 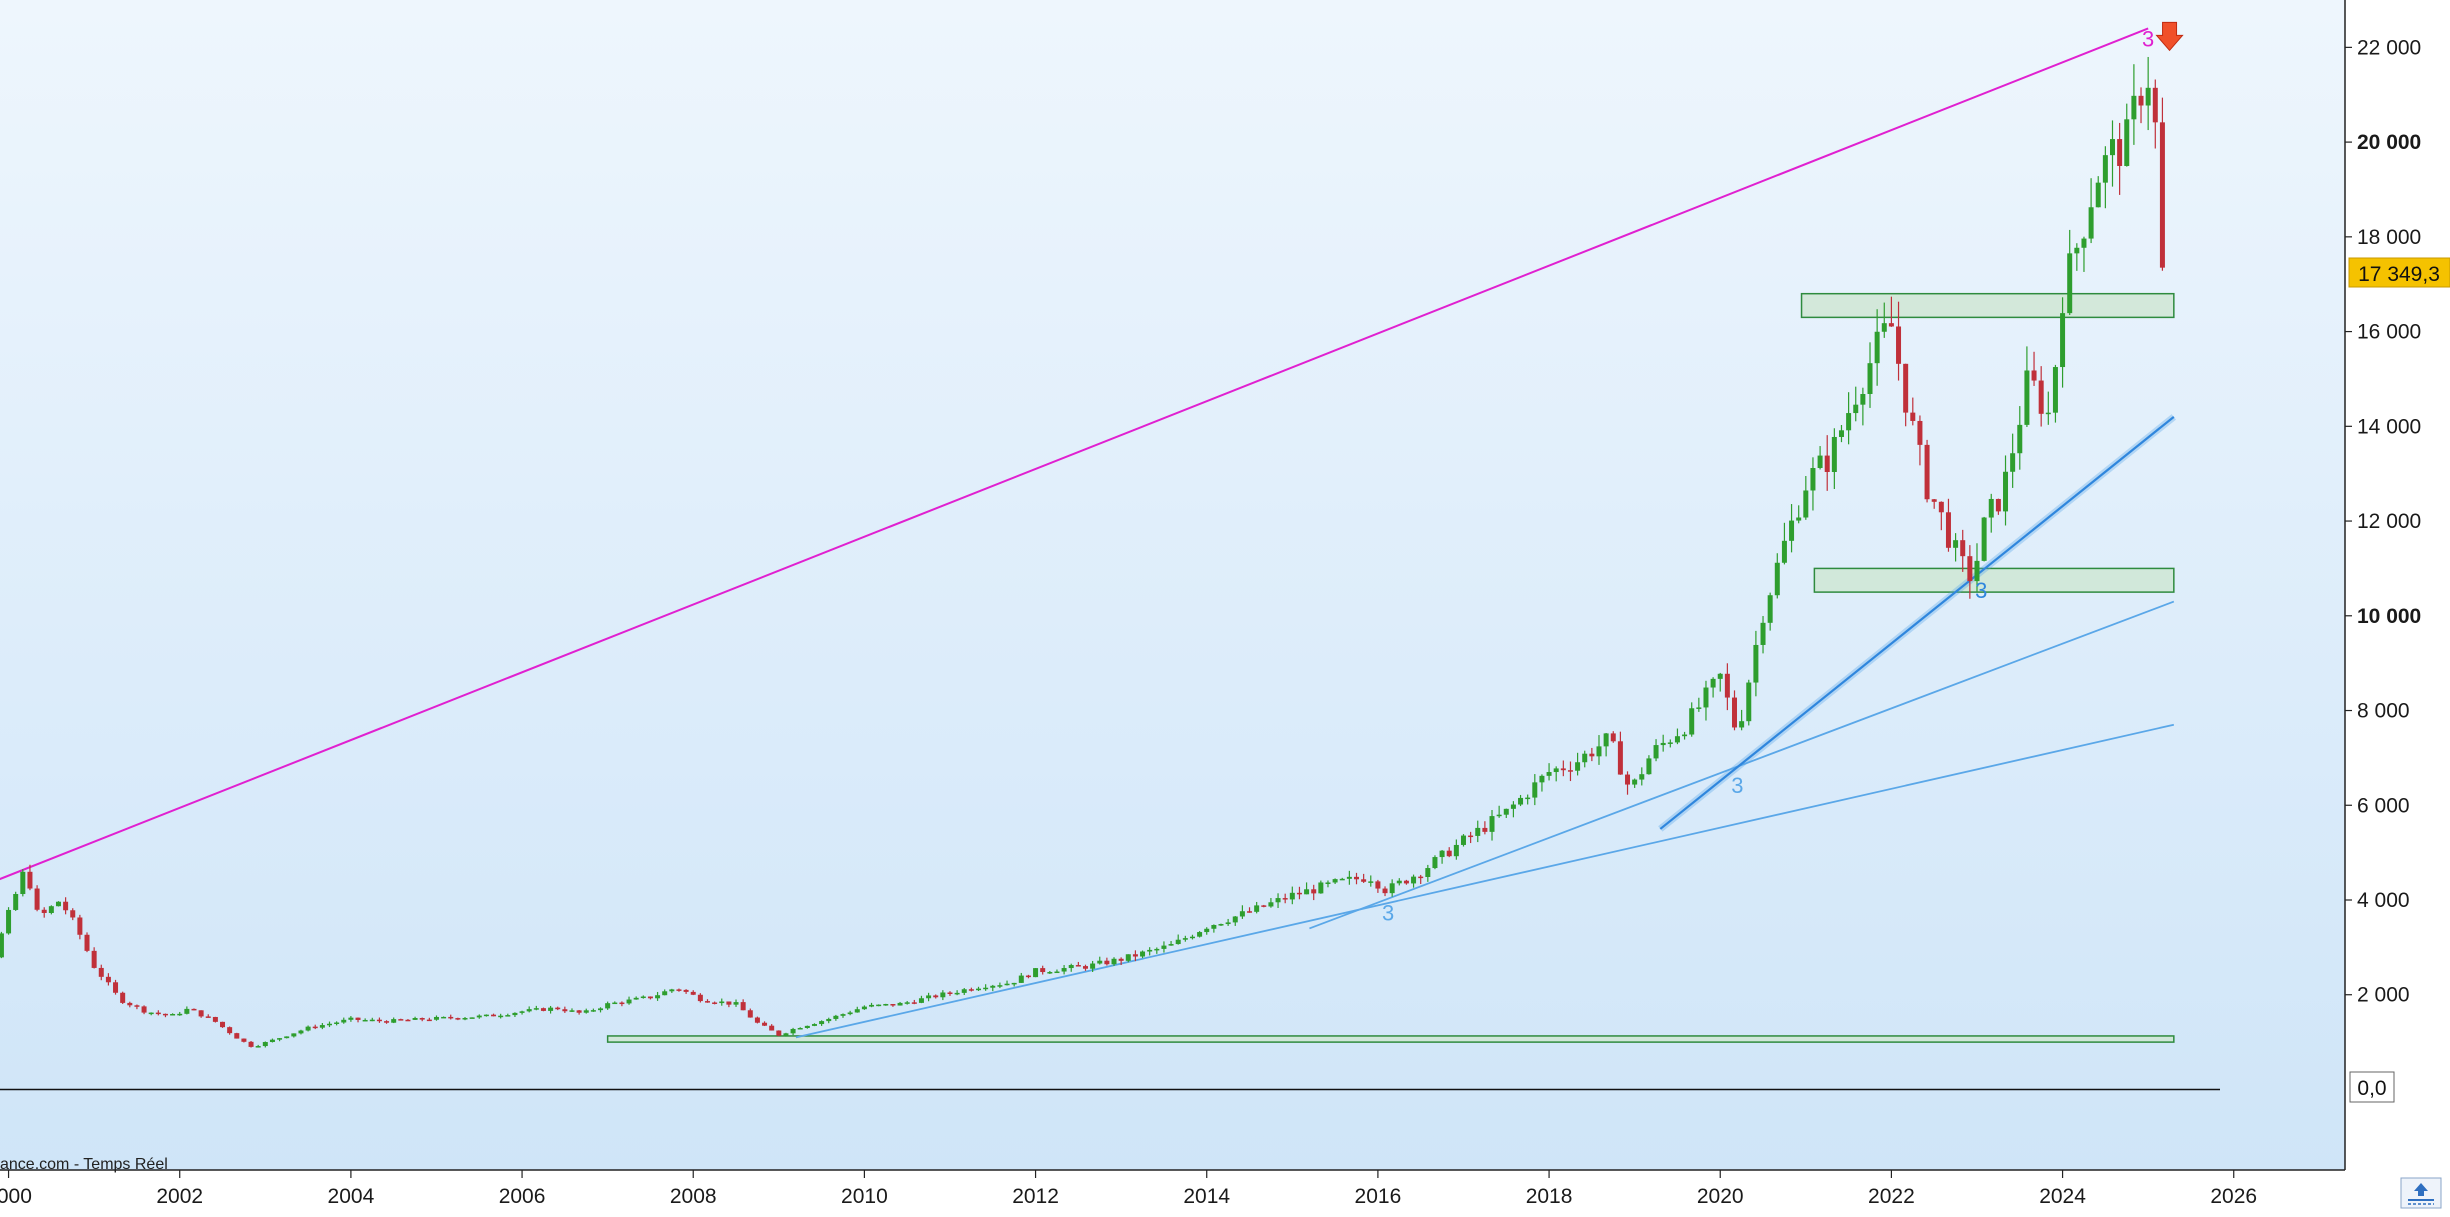 I want to click on last-price-badge, so click(x=2399, y=272).